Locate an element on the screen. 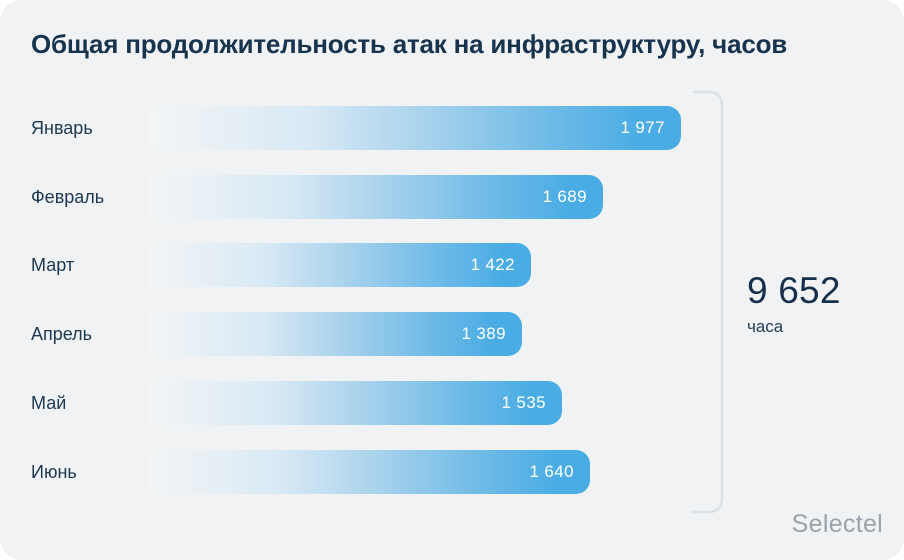  bar-value-label: 1 422 is located at coordinates (492, 264).